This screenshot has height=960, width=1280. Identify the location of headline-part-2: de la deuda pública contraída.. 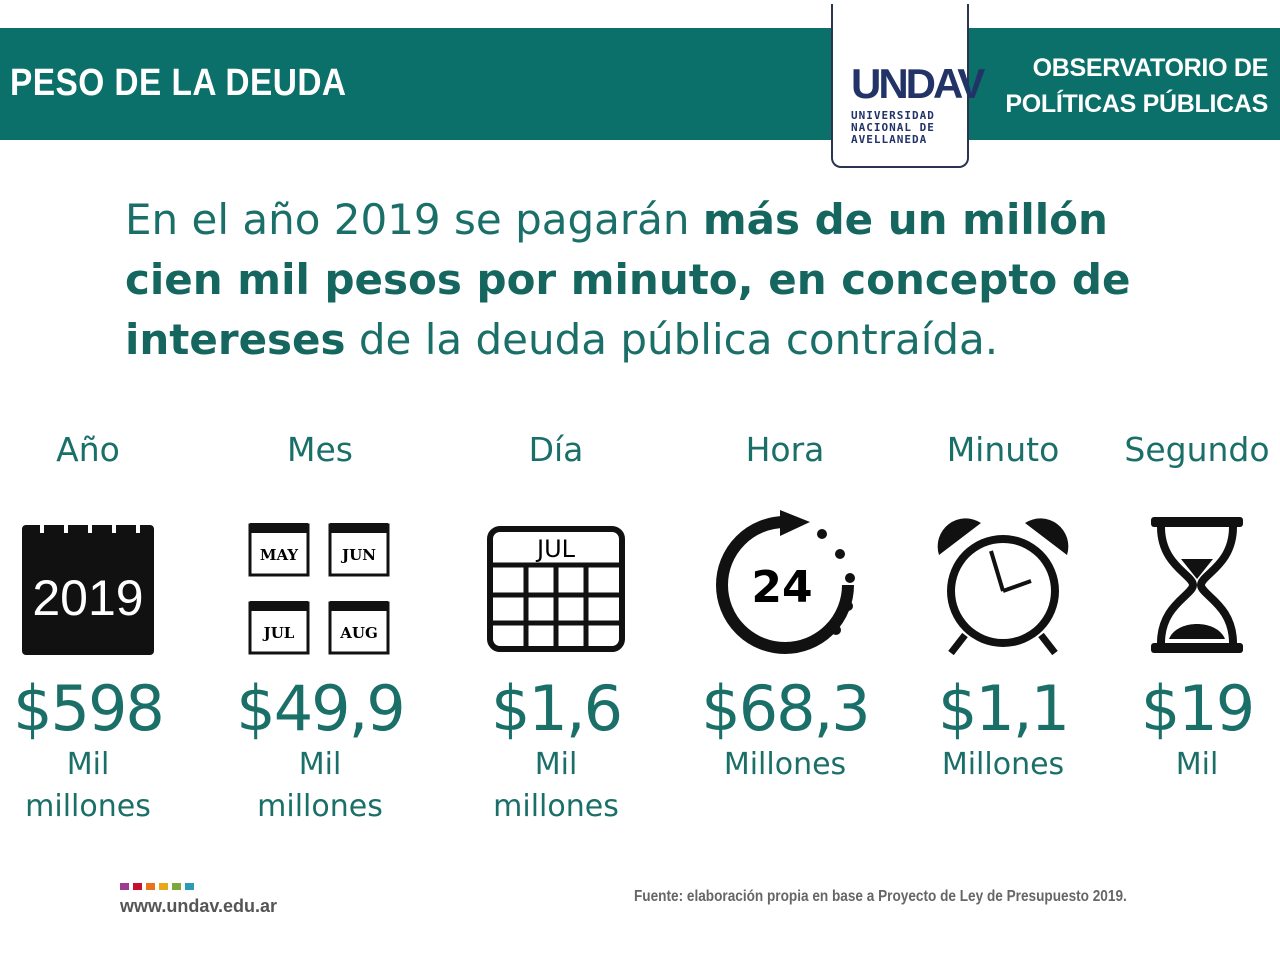
(672, 339).